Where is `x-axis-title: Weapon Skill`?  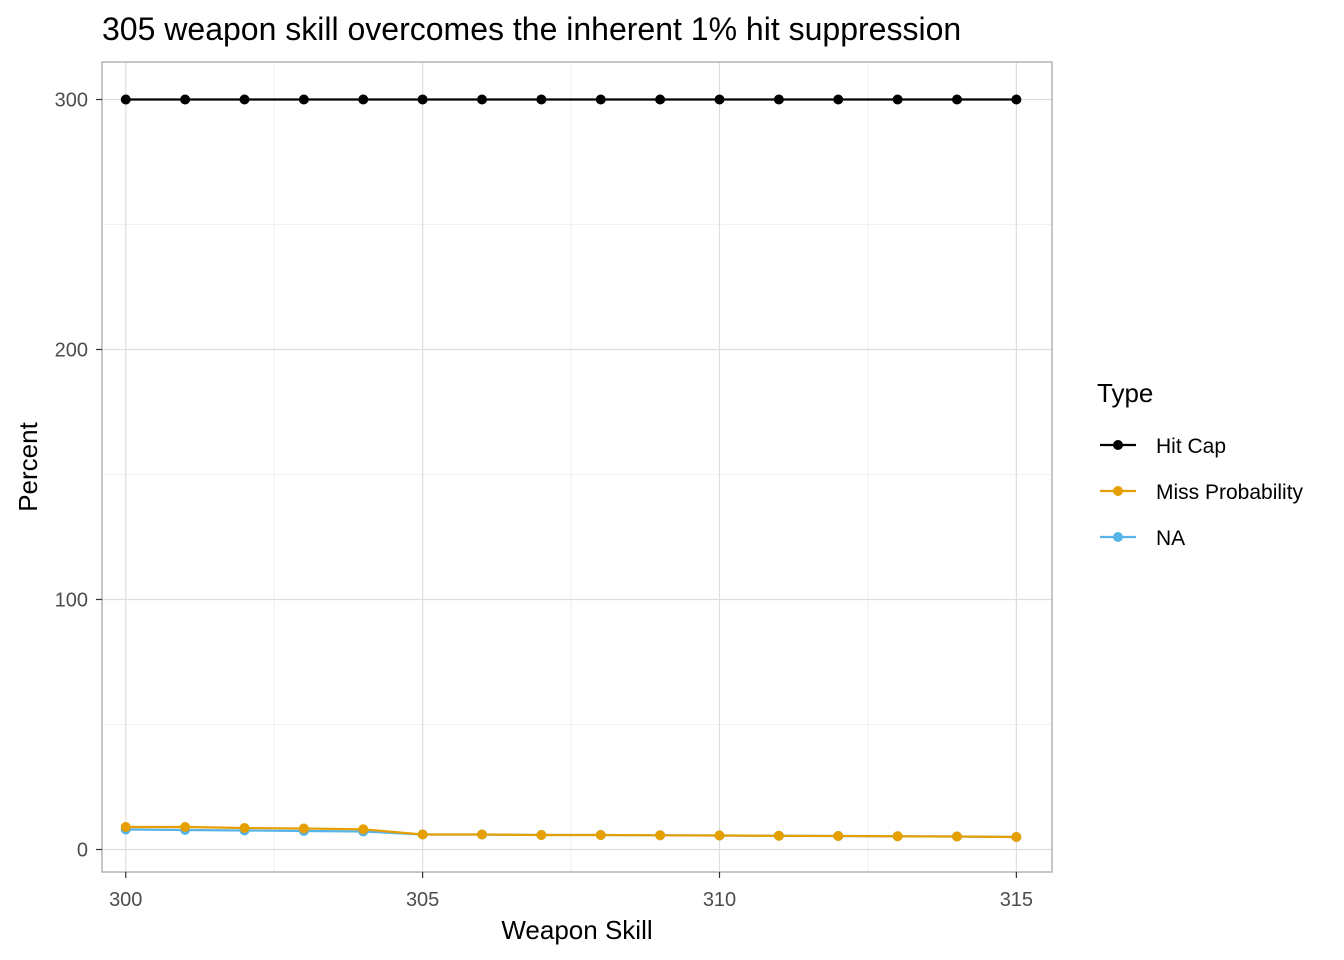 x-axis-title: Weapon Skill is located at coordinates (576, 930).